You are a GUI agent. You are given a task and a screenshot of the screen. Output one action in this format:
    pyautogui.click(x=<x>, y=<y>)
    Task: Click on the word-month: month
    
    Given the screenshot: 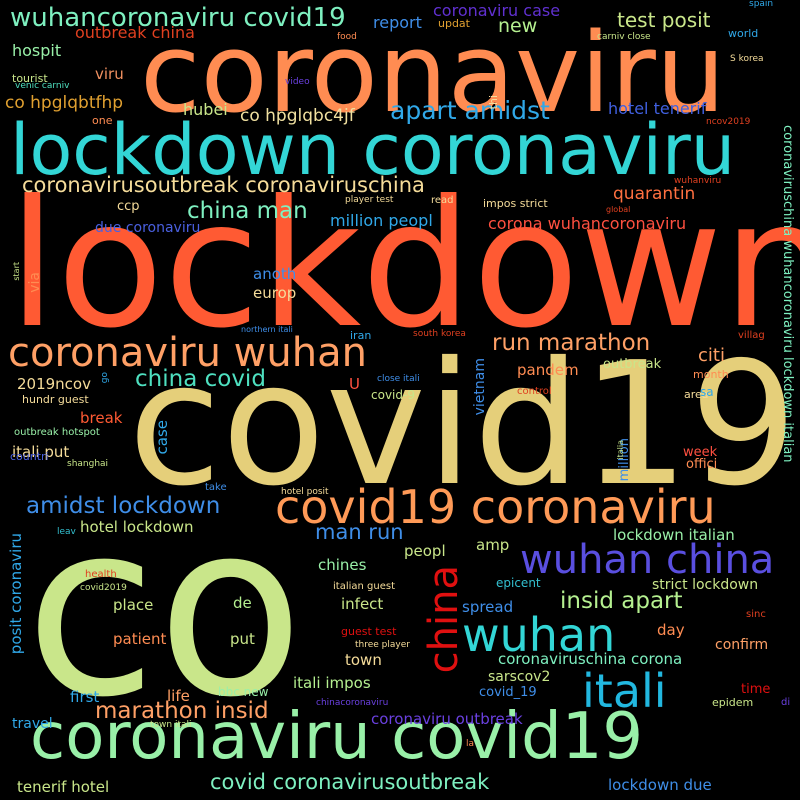 What is the action you would take?
    pyautogui.click(x=711, y=374)
    